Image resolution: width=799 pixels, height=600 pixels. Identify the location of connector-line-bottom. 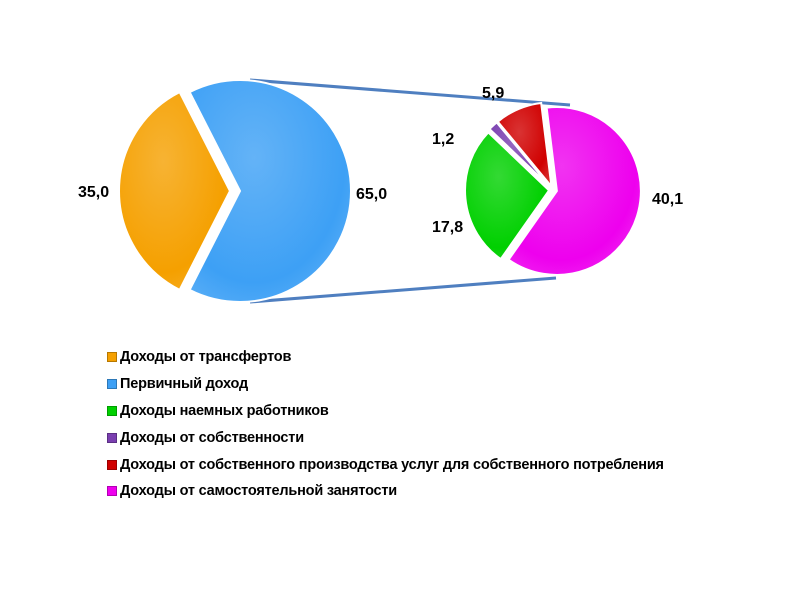
(403, 290).